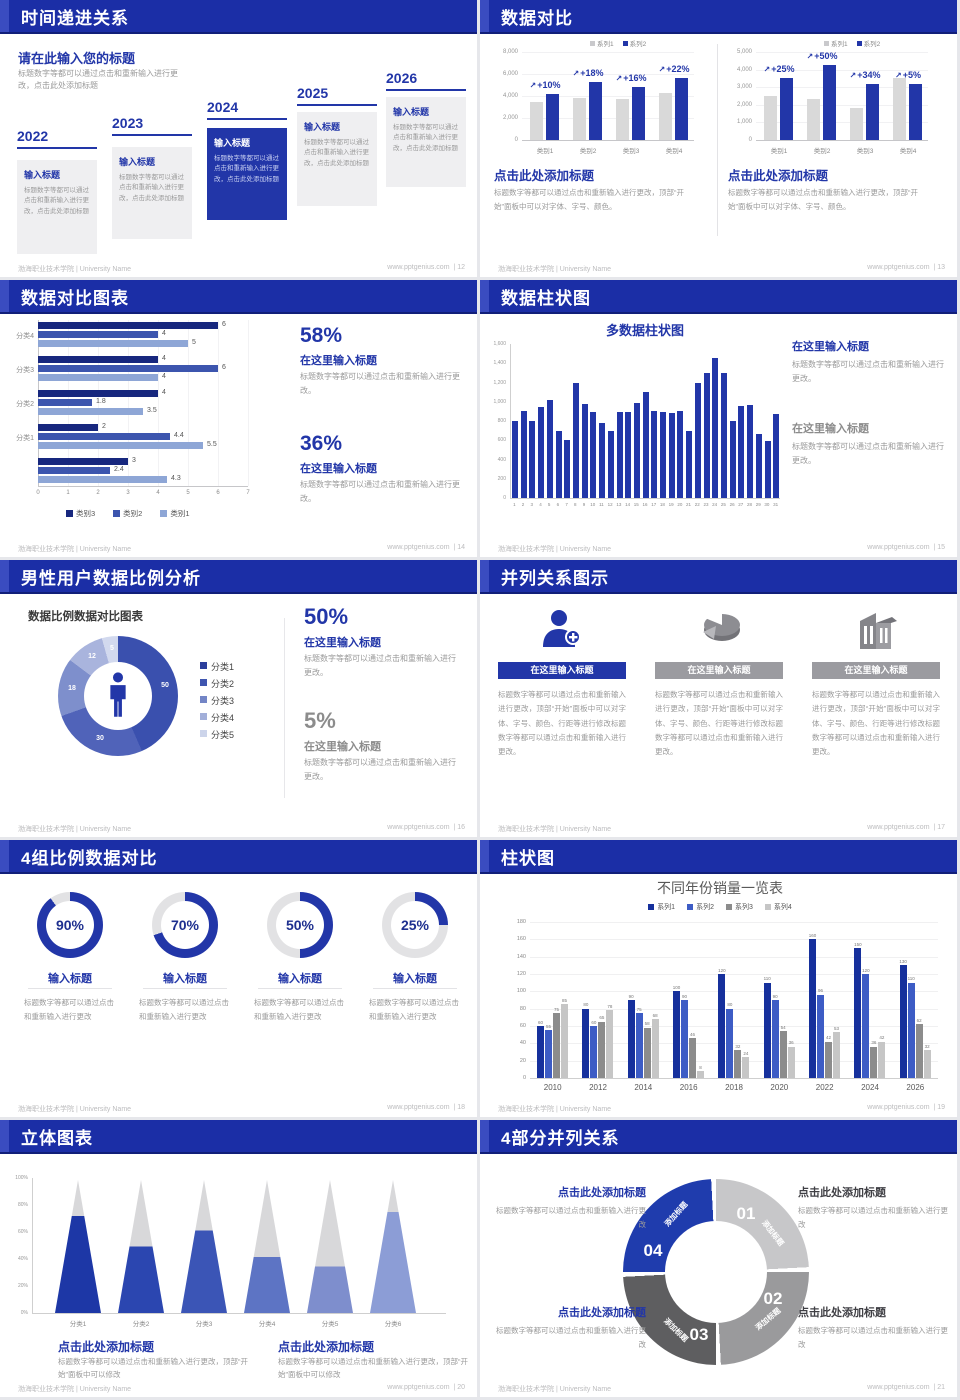  What do you see at coordinates (718, 17) in the screenshot?
I see `slide-header: 数据对比` at bounding box center [718, 17].